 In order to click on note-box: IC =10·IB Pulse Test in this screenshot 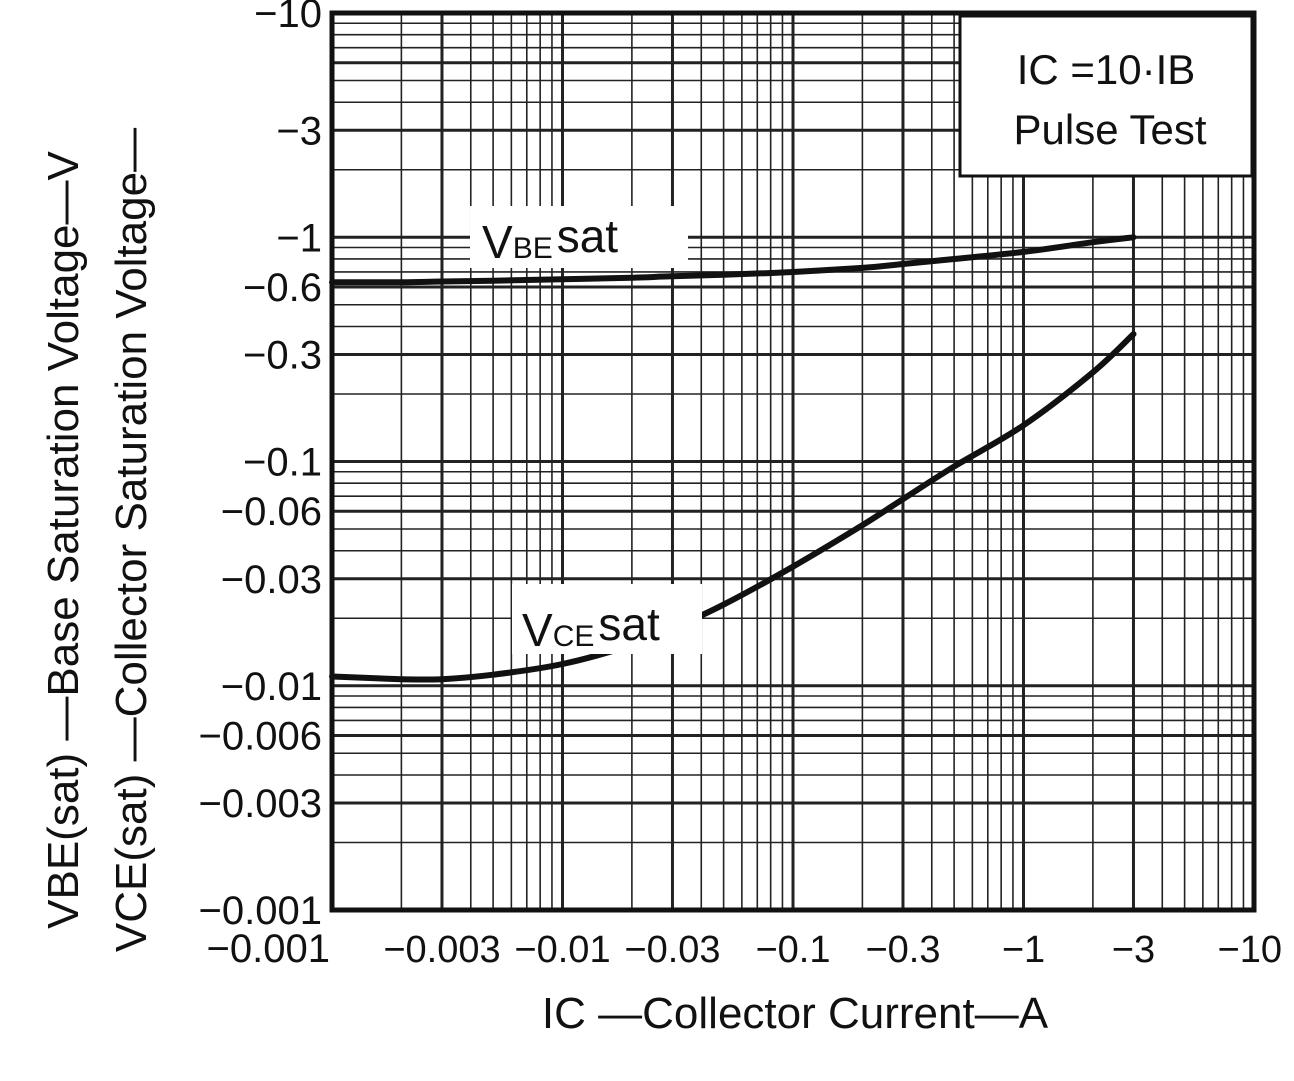, I will do `click(1106, 96)`.